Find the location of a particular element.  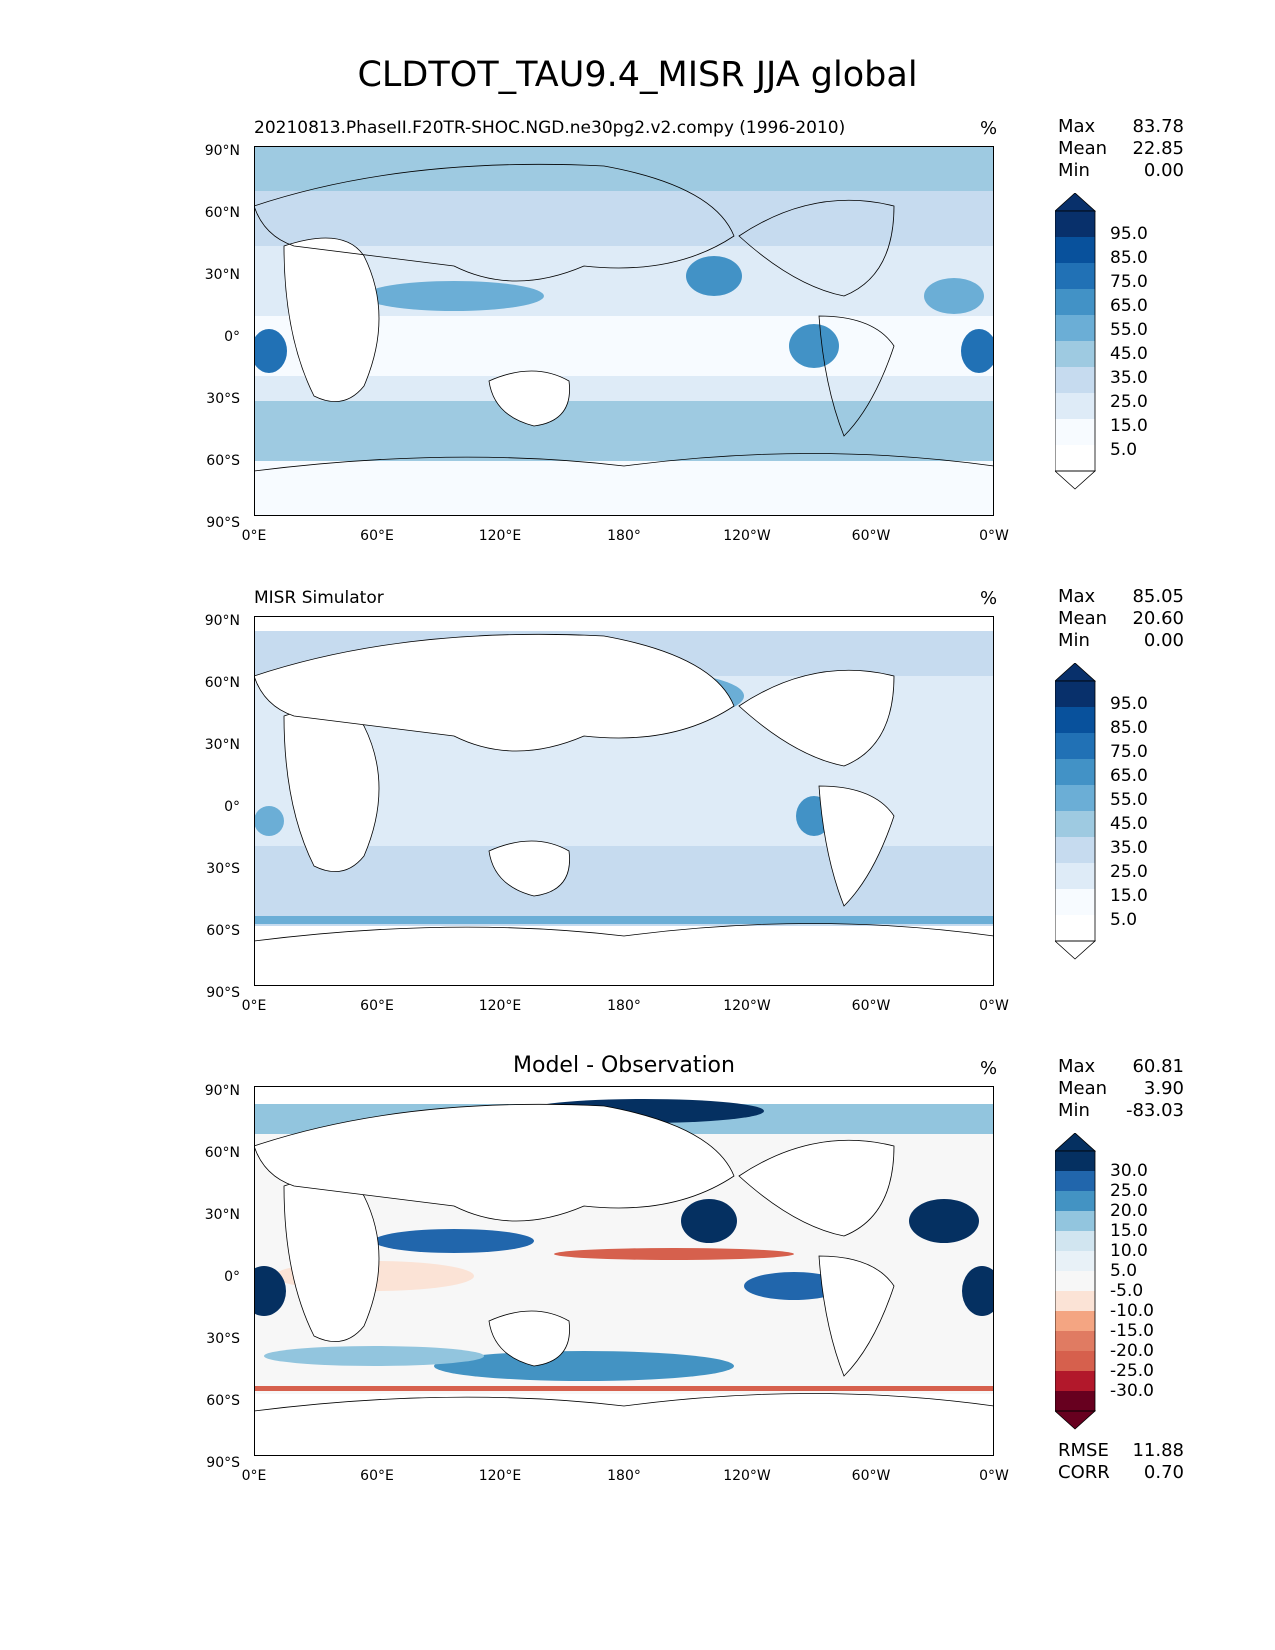

antarctica is located at coordinates (624, 488).